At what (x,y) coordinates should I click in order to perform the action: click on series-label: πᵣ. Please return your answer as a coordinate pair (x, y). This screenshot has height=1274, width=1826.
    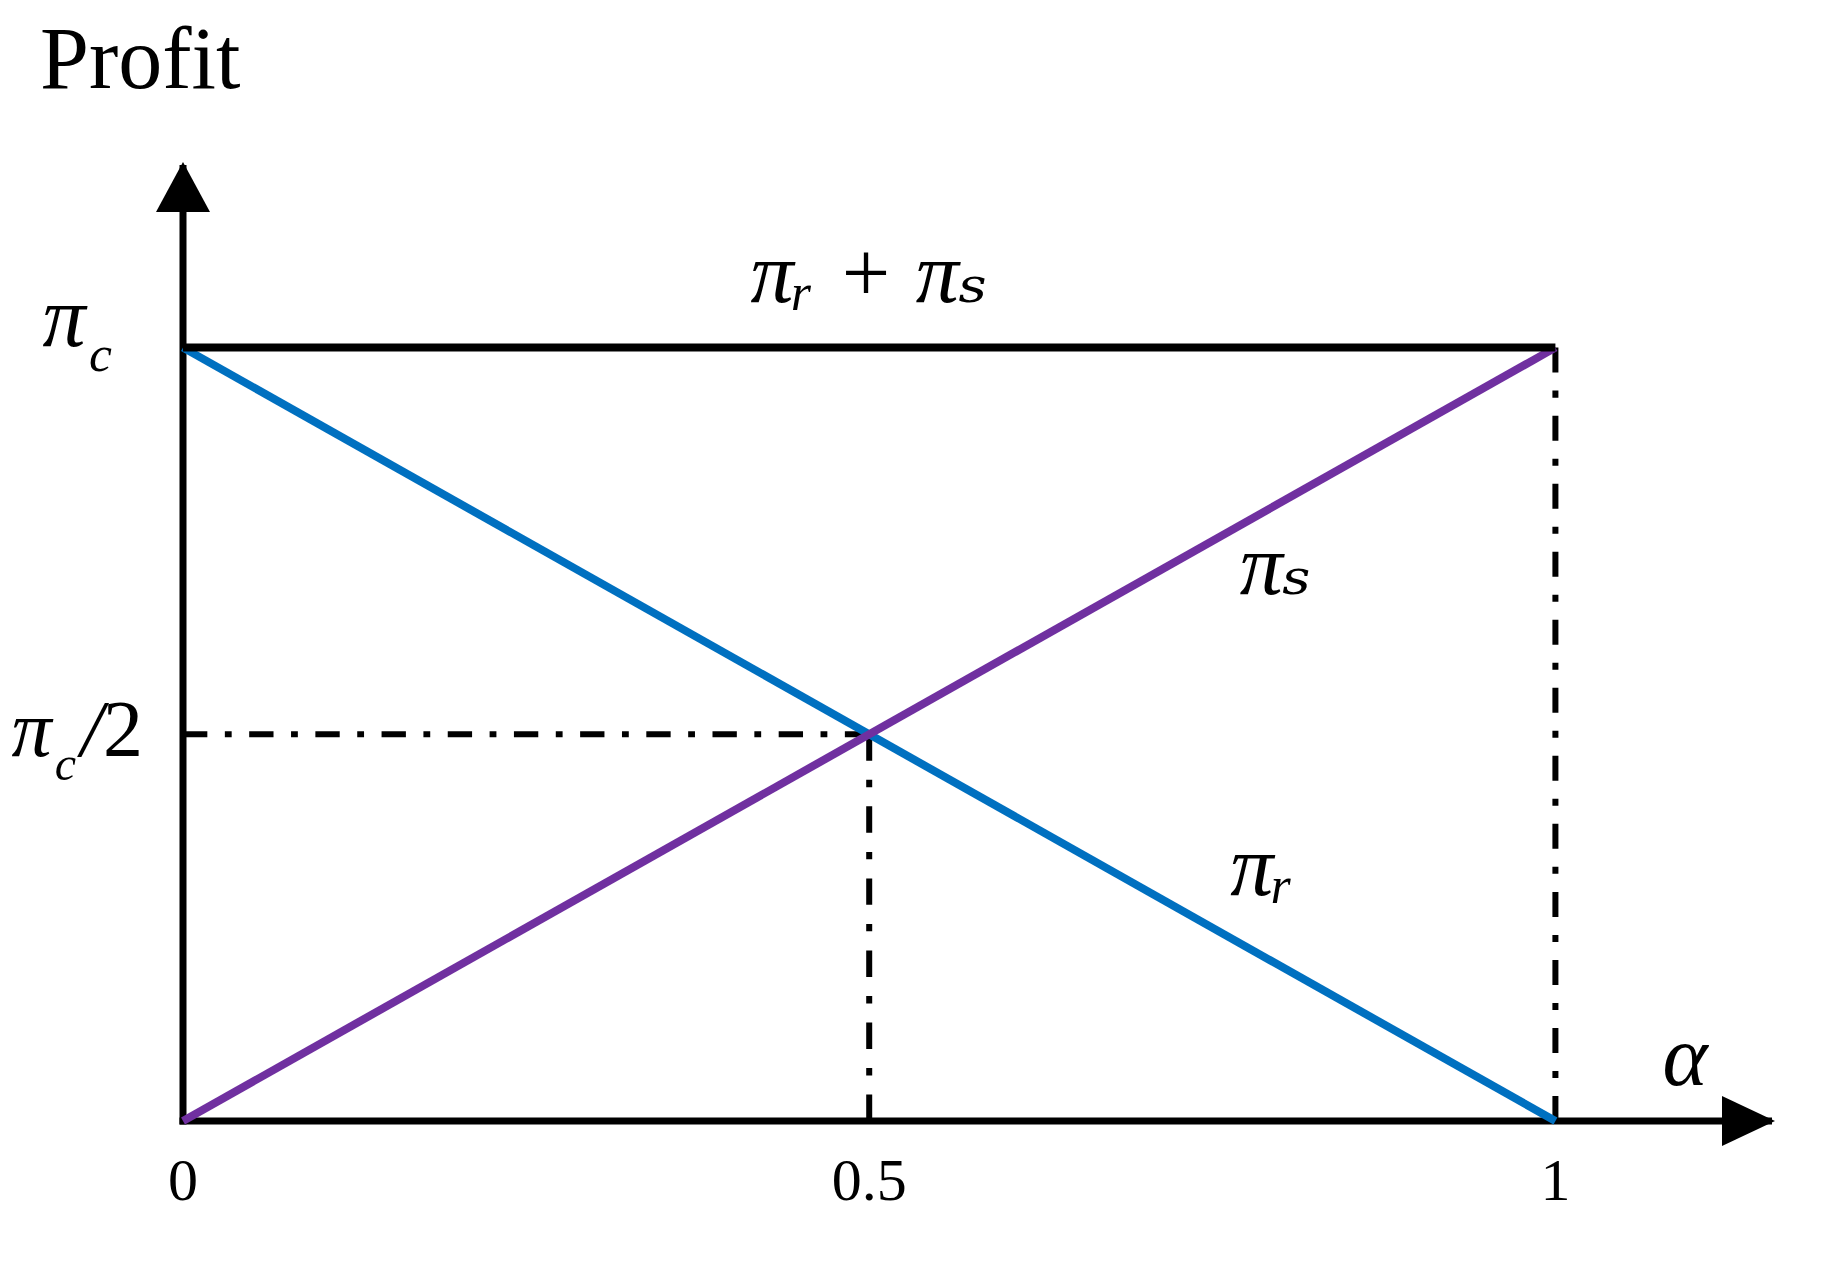
    Looking at the image, I should click on (1262, 865).